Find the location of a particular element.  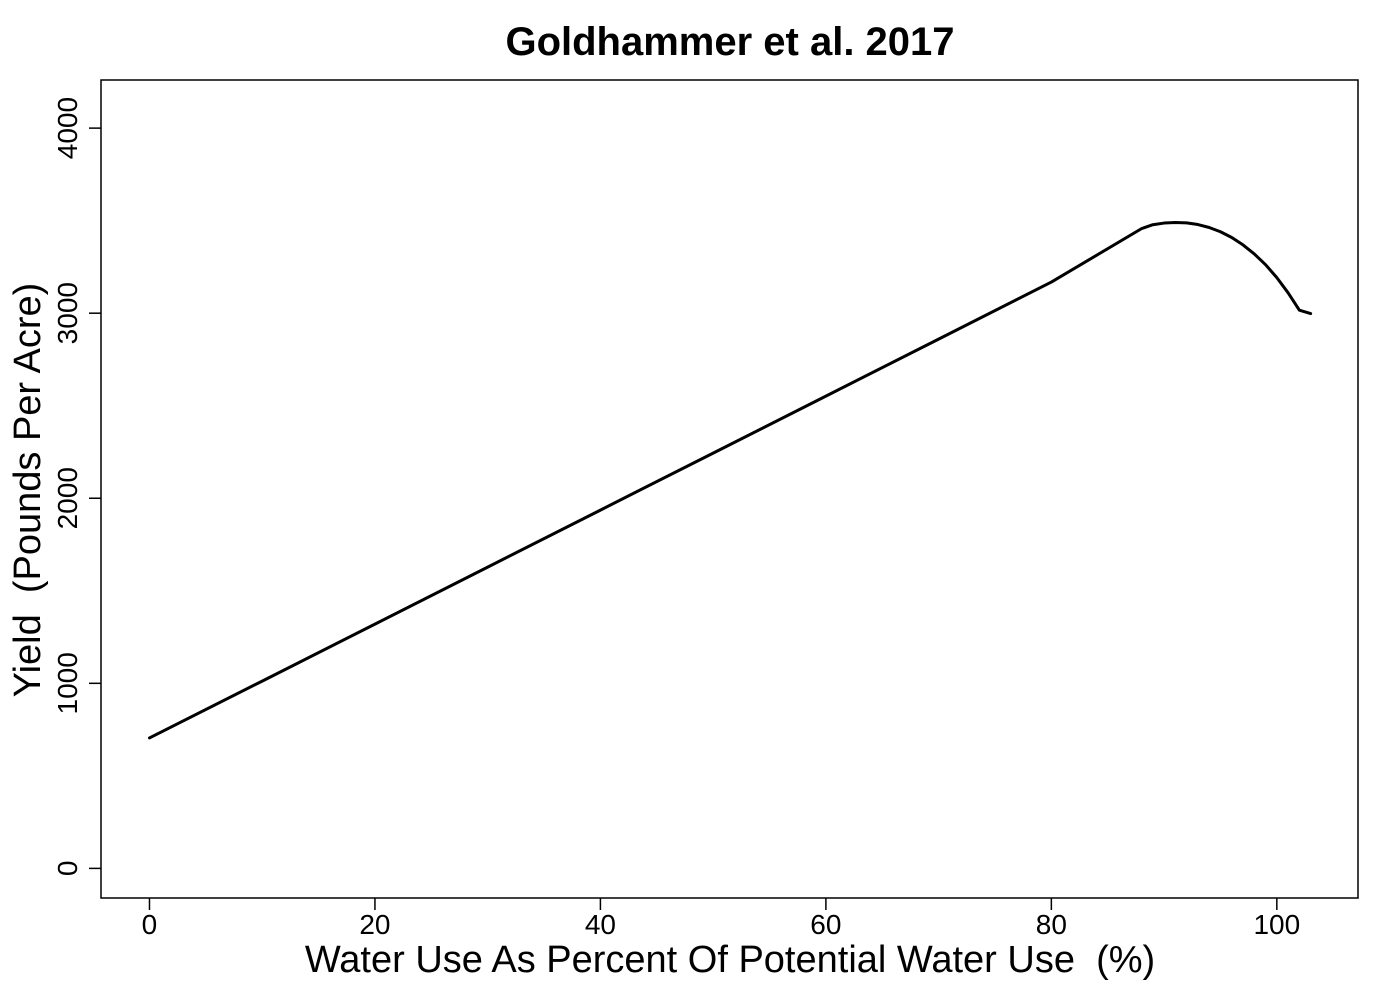

x-tick-label: 100 is located at coordinates (1276, 924).